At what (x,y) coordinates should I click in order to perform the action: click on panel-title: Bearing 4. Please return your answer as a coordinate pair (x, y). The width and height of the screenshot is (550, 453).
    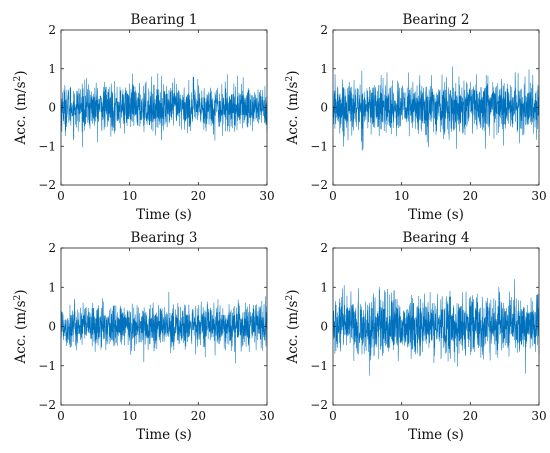
    Looking at the image, I should click on (436, 238).